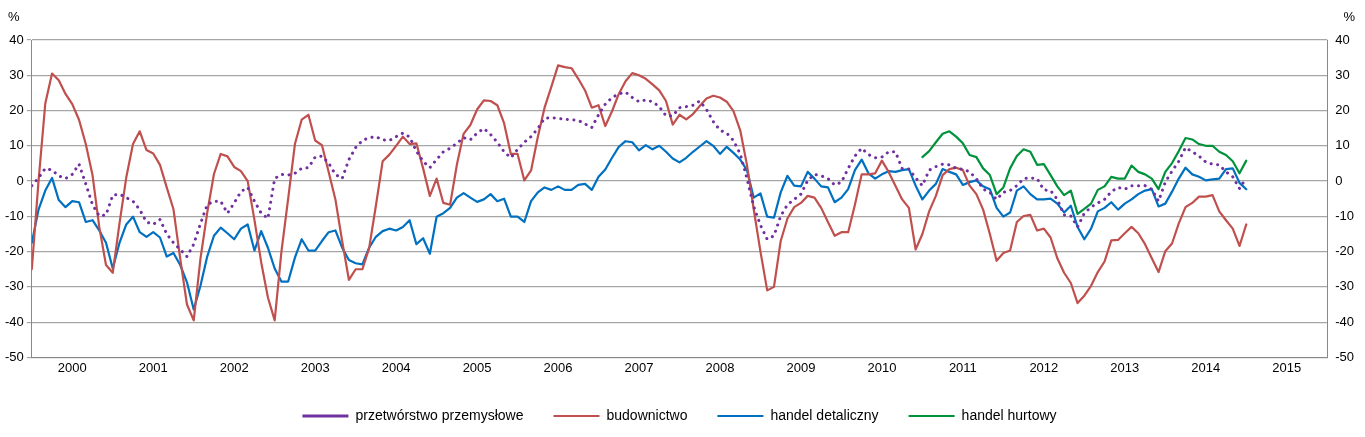 This screenshot has width=1365, height=437. What do you see at coordinates (1206, 367) in the screenshot?
I see `x-tick-label: 2014` at bounding box center [1206, 367].